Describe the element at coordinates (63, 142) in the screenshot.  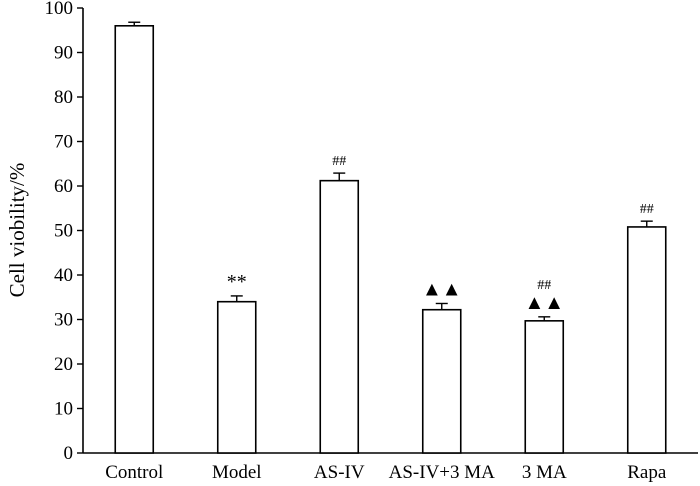
I see `y-tick-label: 70` at that location.